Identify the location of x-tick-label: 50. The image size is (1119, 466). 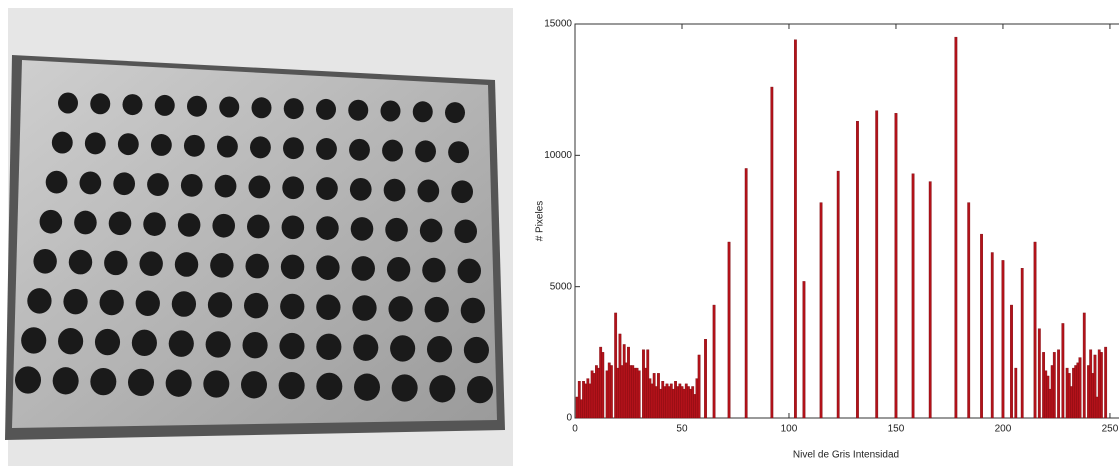
(682, 429).